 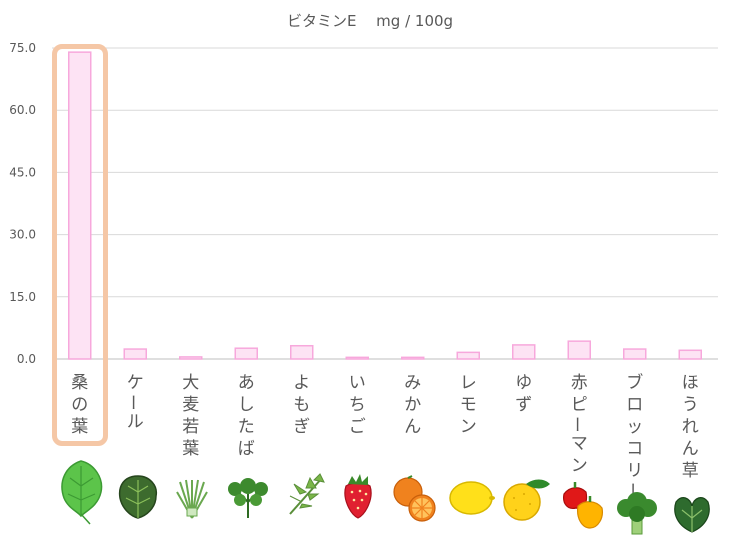 I want to click on y-tick-label: 60.0, so click(x=22, y=110).